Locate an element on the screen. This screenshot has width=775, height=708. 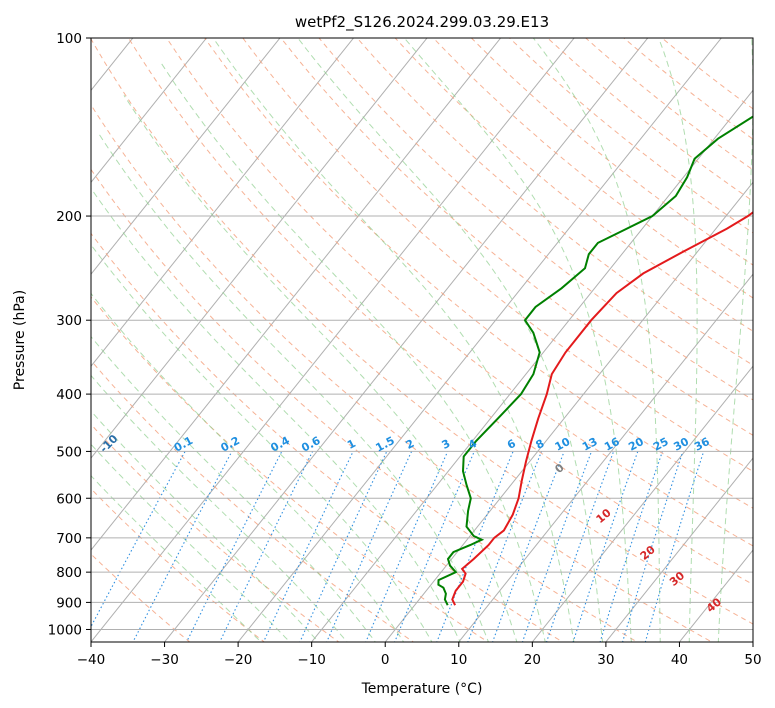
x-tick-label: −40 is located at coordinates (91, 660).